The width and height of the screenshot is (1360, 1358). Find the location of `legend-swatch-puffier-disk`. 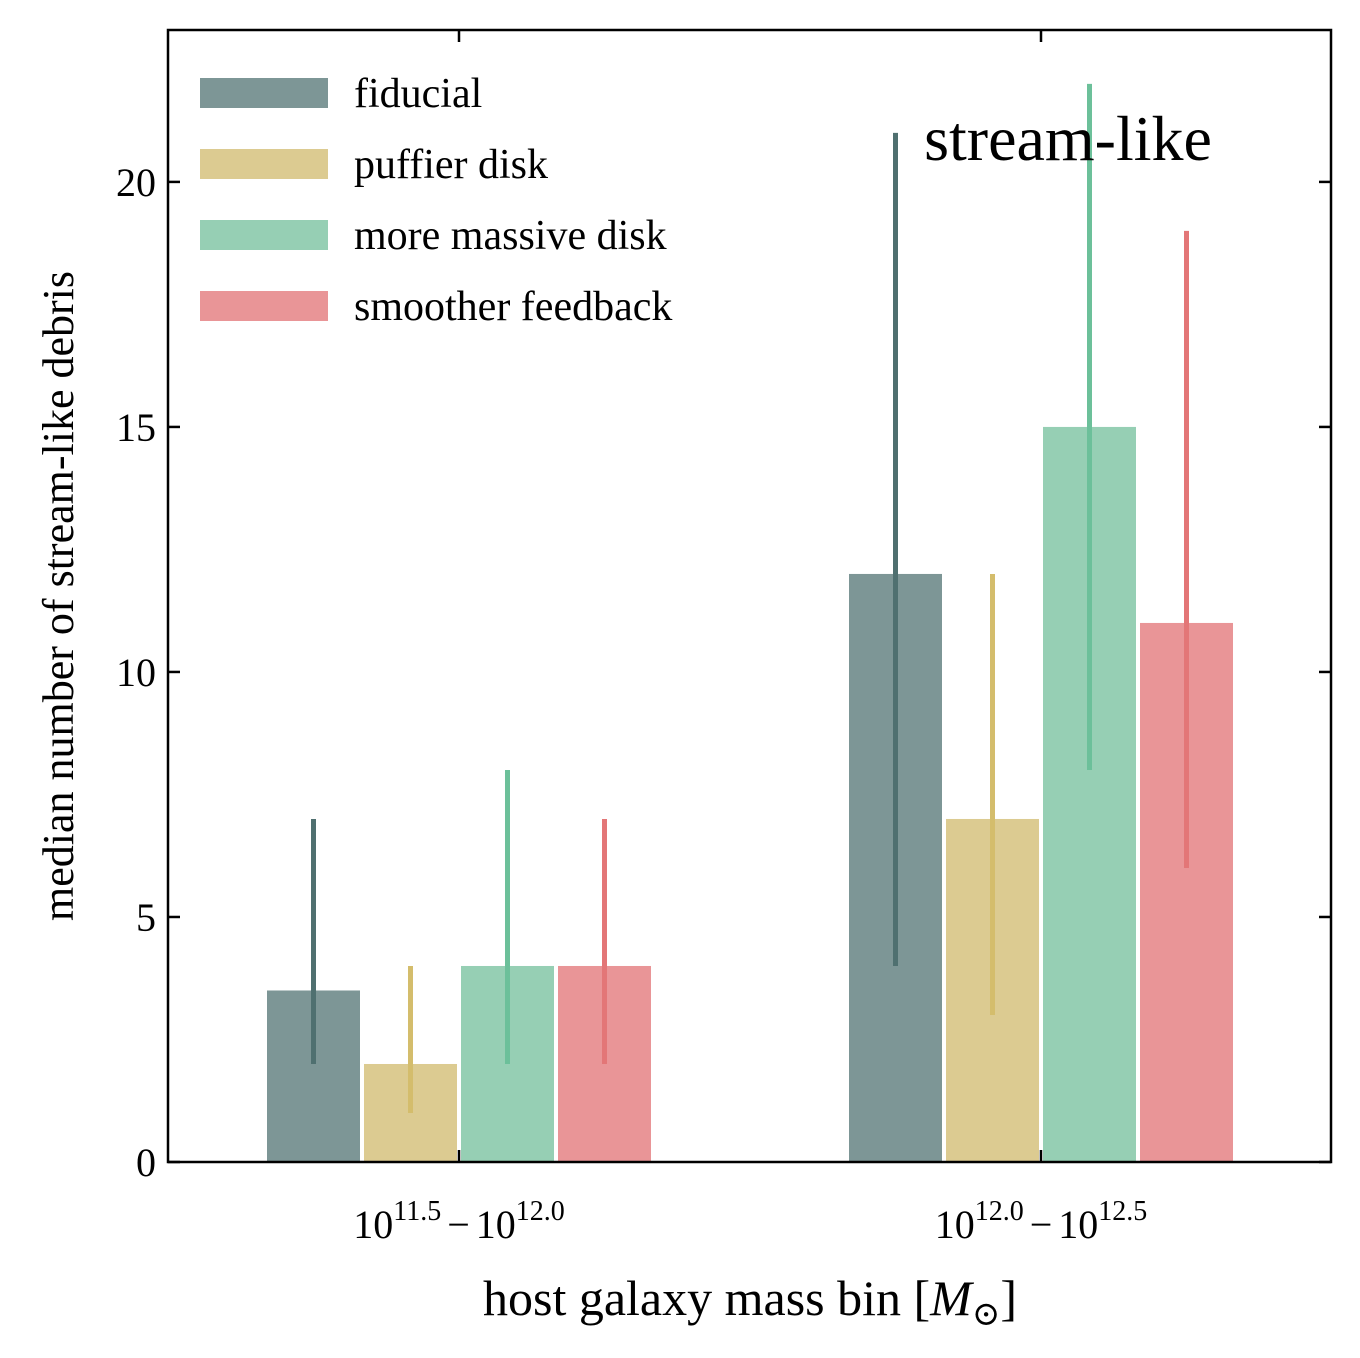

legend-swatch-puffier-disk is located at coordinates (264, 164).